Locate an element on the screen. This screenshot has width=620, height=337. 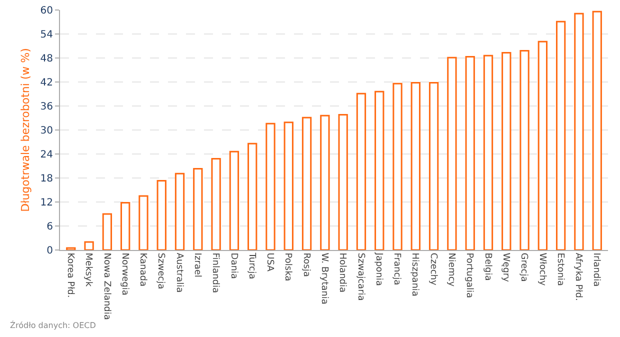
y-tick-label: 36 is located at coordinates (46, 107).